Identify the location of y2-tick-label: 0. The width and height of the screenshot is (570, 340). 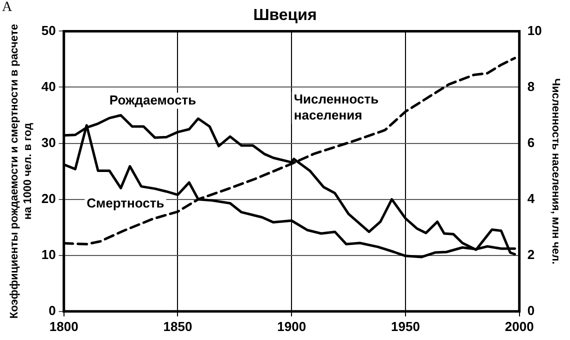
(531, 310).